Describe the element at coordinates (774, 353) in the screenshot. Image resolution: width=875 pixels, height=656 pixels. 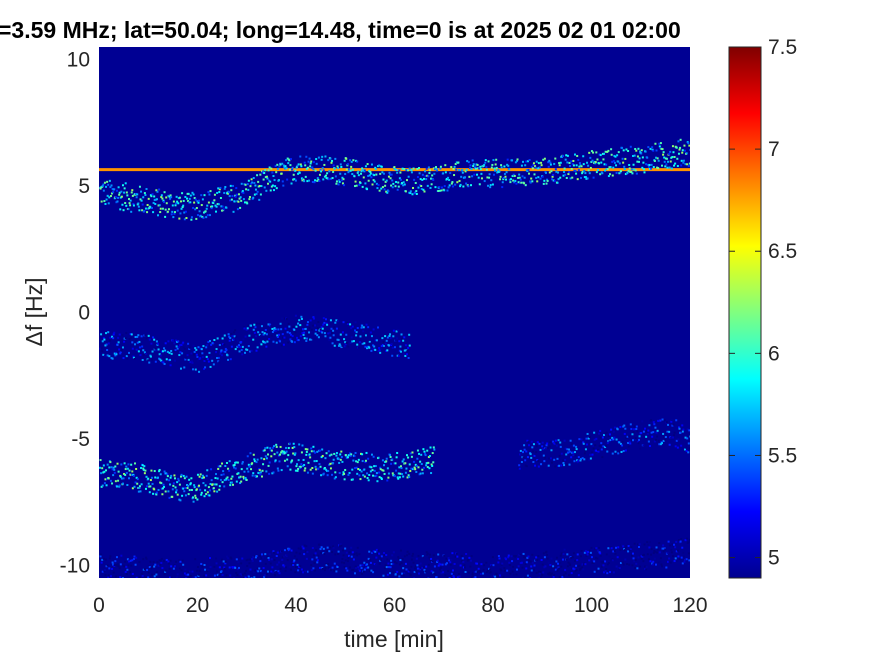
I see `colorbar-tick-label: 6` at that location.